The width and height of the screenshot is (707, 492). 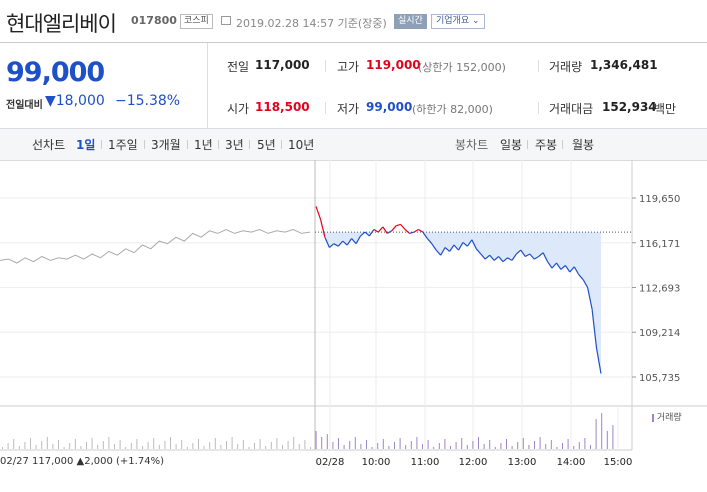 What do you see at coordinates (624, 65) in the screenshot?
I see `volume-value: 1,346,481` at bounding box center [624, 65].